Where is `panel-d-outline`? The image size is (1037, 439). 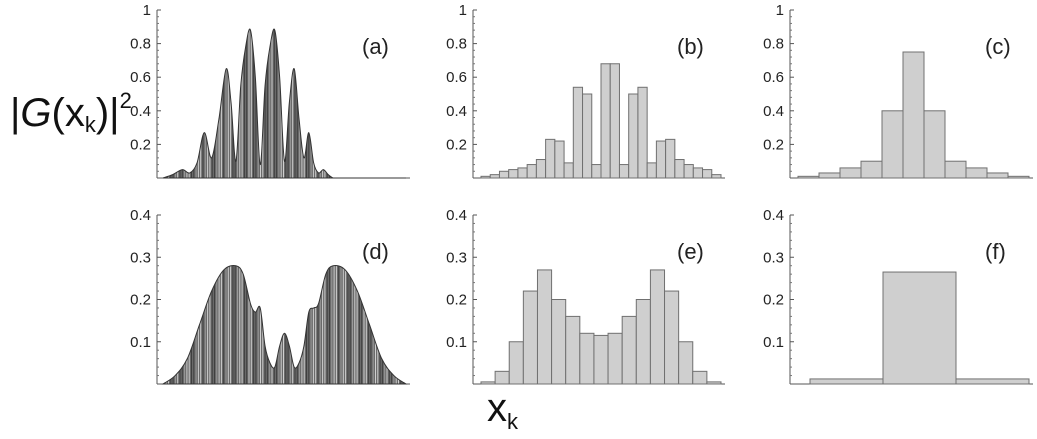
panel-d-outline is located at coordinates (284, 324).